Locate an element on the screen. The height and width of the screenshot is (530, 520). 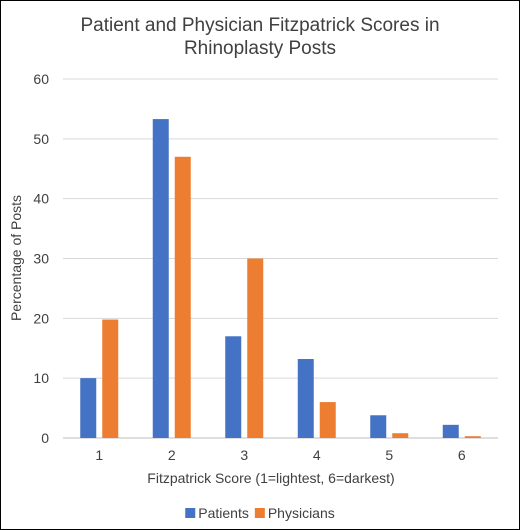
x-tick-label: 5 is located at coordinates (389, 455).